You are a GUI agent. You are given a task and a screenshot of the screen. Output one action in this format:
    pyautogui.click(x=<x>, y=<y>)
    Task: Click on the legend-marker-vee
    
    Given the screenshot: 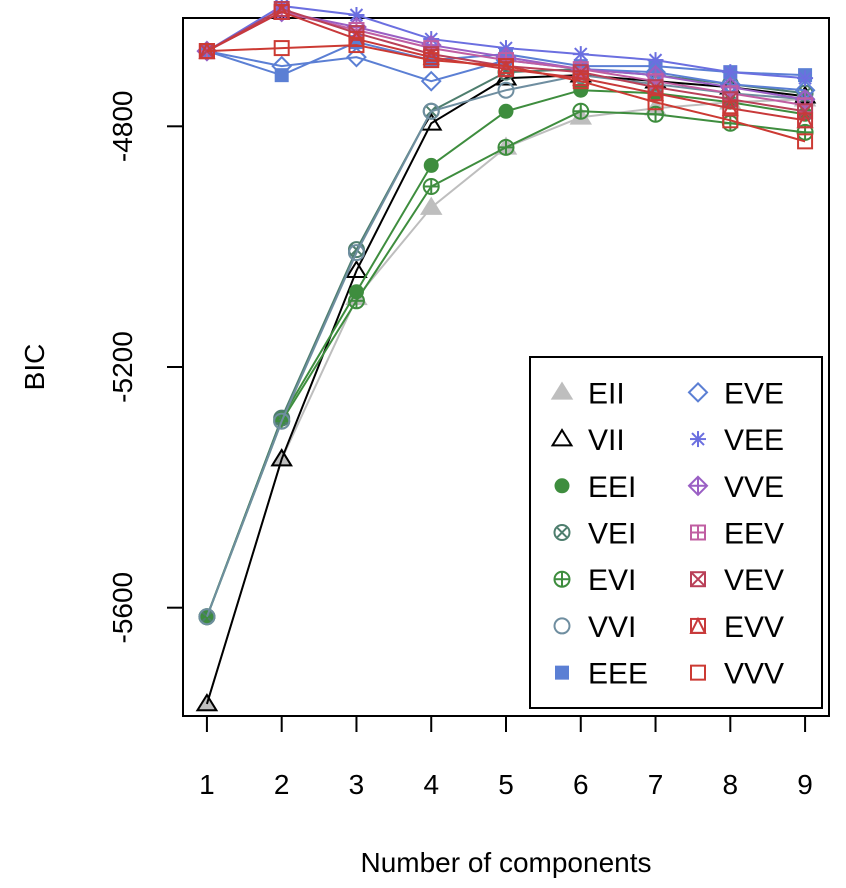 What is the action you would take?
    pyautogui.click(x=698, y=439)
    